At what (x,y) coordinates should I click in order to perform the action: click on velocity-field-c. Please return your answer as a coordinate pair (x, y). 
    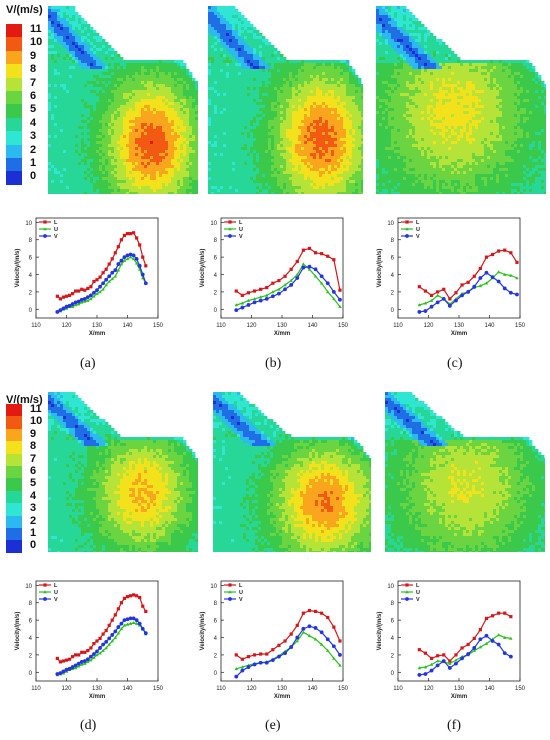
    Looking at the image, I should click on (461, 100).